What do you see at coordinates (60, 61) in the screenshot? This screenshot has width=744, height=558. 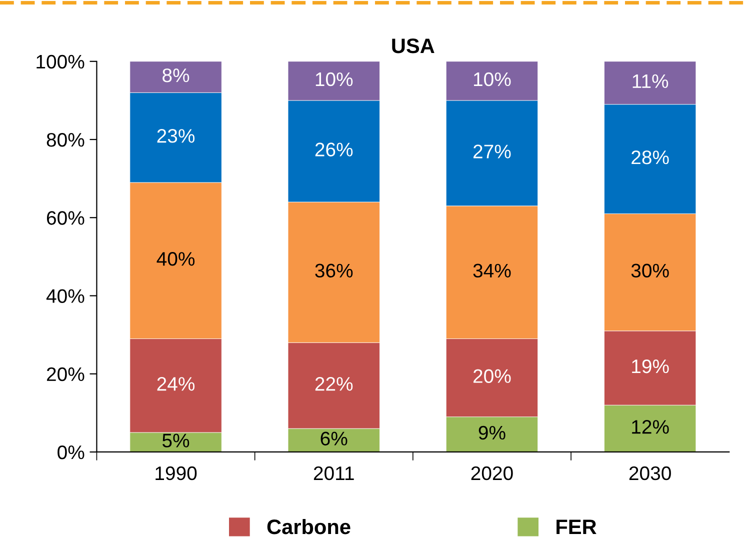 I see `y-tick-label: 100%` at bounding box center [60, 61].